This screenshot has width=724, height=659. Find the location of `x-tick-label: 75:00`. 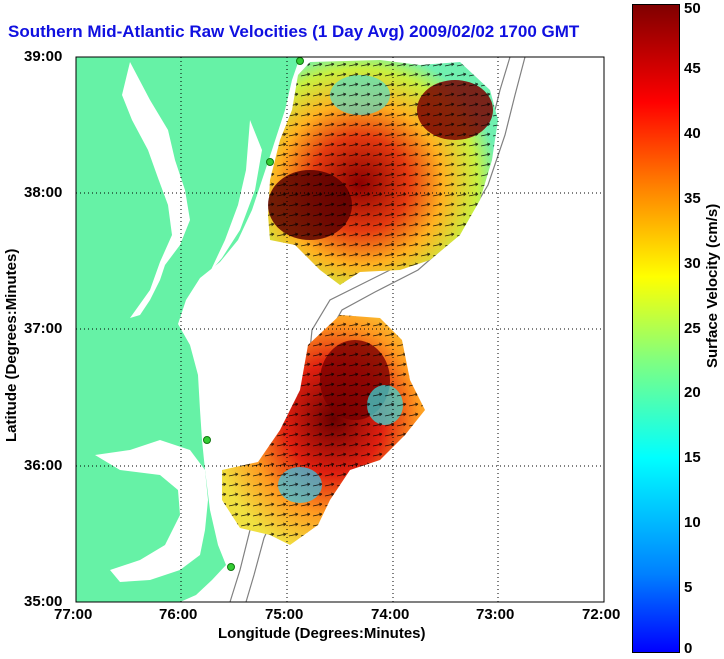

x-tick-label: 75:00 is located at coordinates (284, 614).